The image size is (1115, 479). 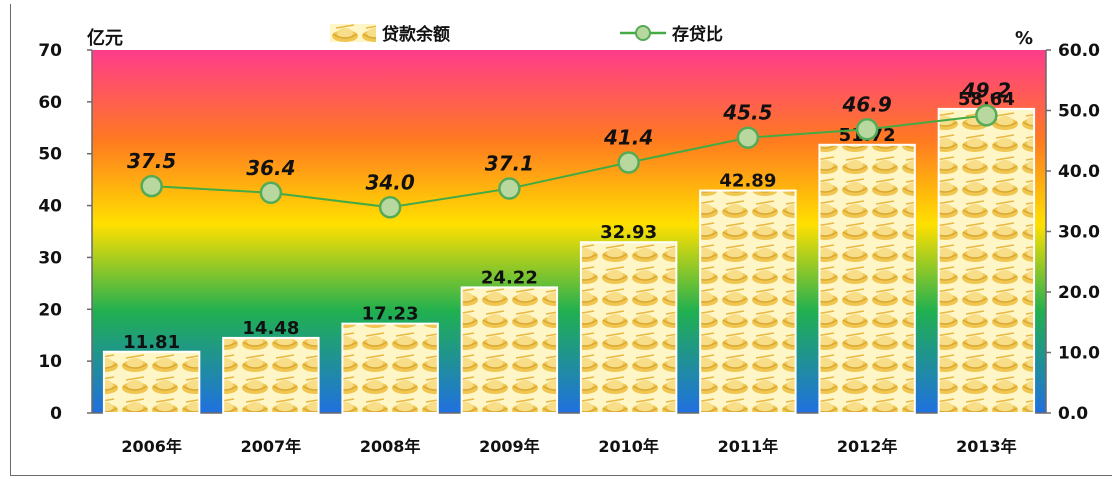 What do you see at coordinates (151, 342) in the screenshot?
I see `bar-data-label: 11.81` at bounding box center [151, 342].